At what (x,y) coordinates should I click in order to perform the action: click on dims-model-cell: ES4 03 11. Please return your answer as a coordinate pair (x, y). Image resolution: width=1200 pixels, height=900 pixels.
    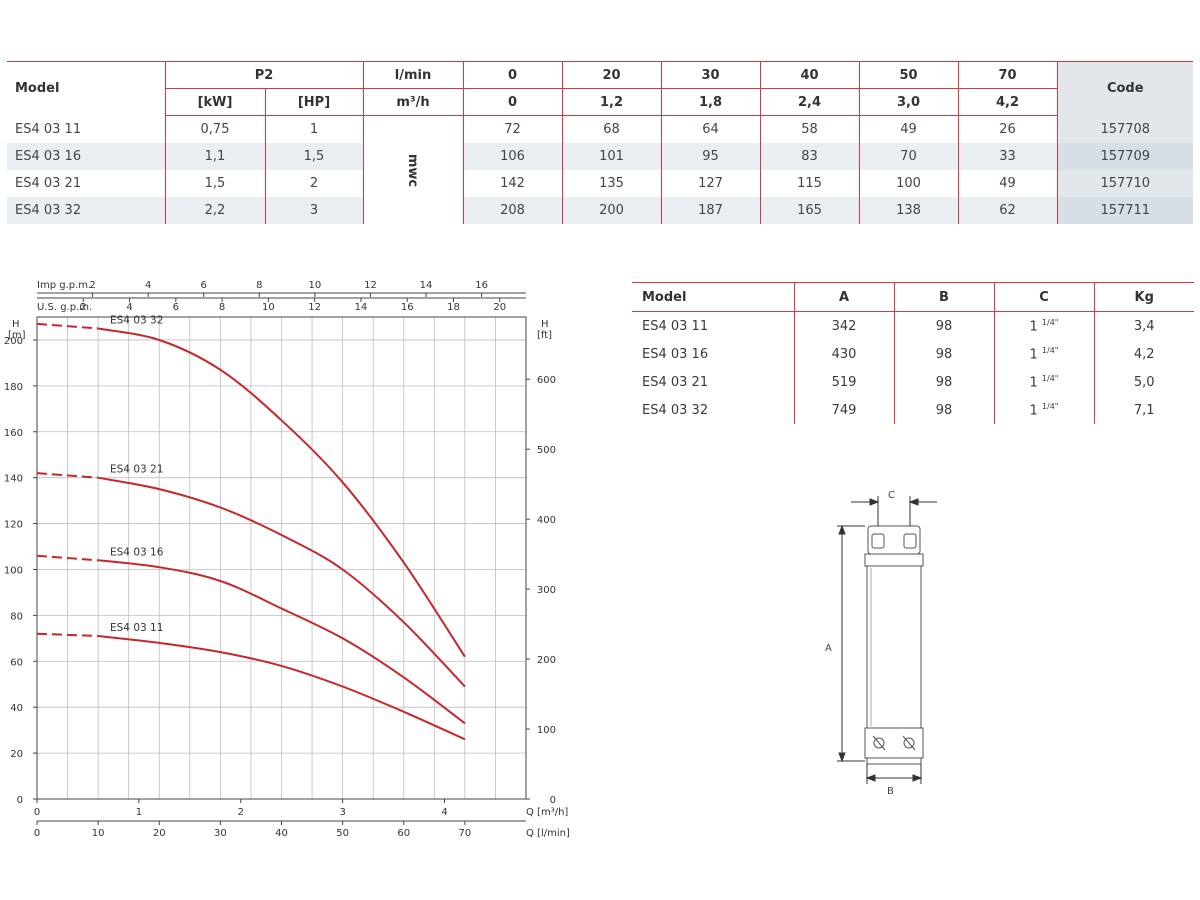
    Looking at the image, I should click on (713, 325).